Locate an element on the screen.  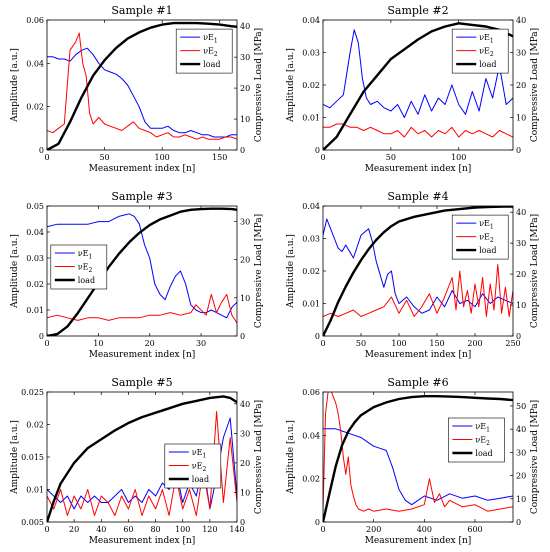
y-tick-label: 0.05 is located at coordinates (35, 206).